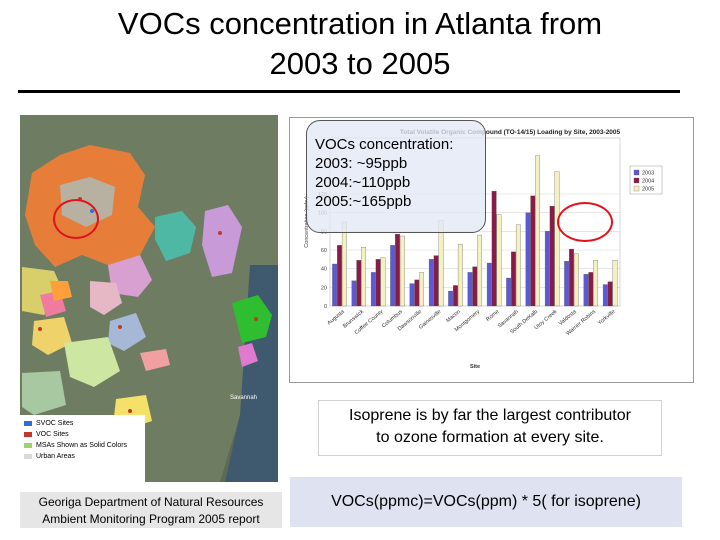 The height and width of the screenshot is (540, 720). I want to click on msa-region-sage, so click(44, 393).